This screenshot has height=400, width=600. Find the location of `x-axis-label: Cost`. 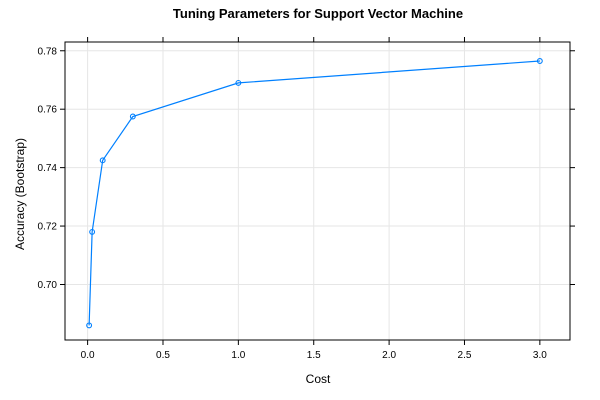

x-axis-label: Cost is located at coordinates (318, 379).